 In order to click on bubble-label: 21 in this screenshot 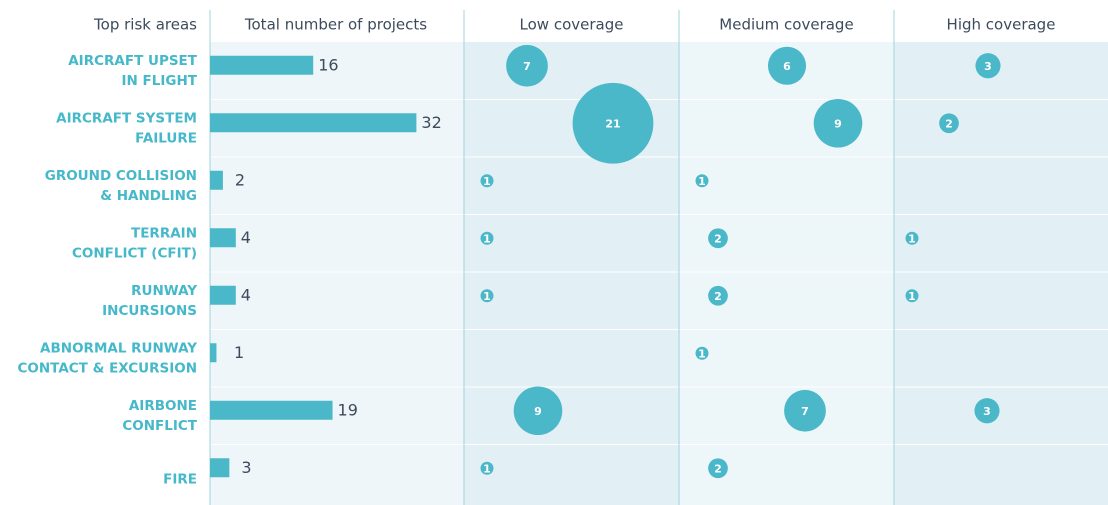, I will do `click(612, 123)`.